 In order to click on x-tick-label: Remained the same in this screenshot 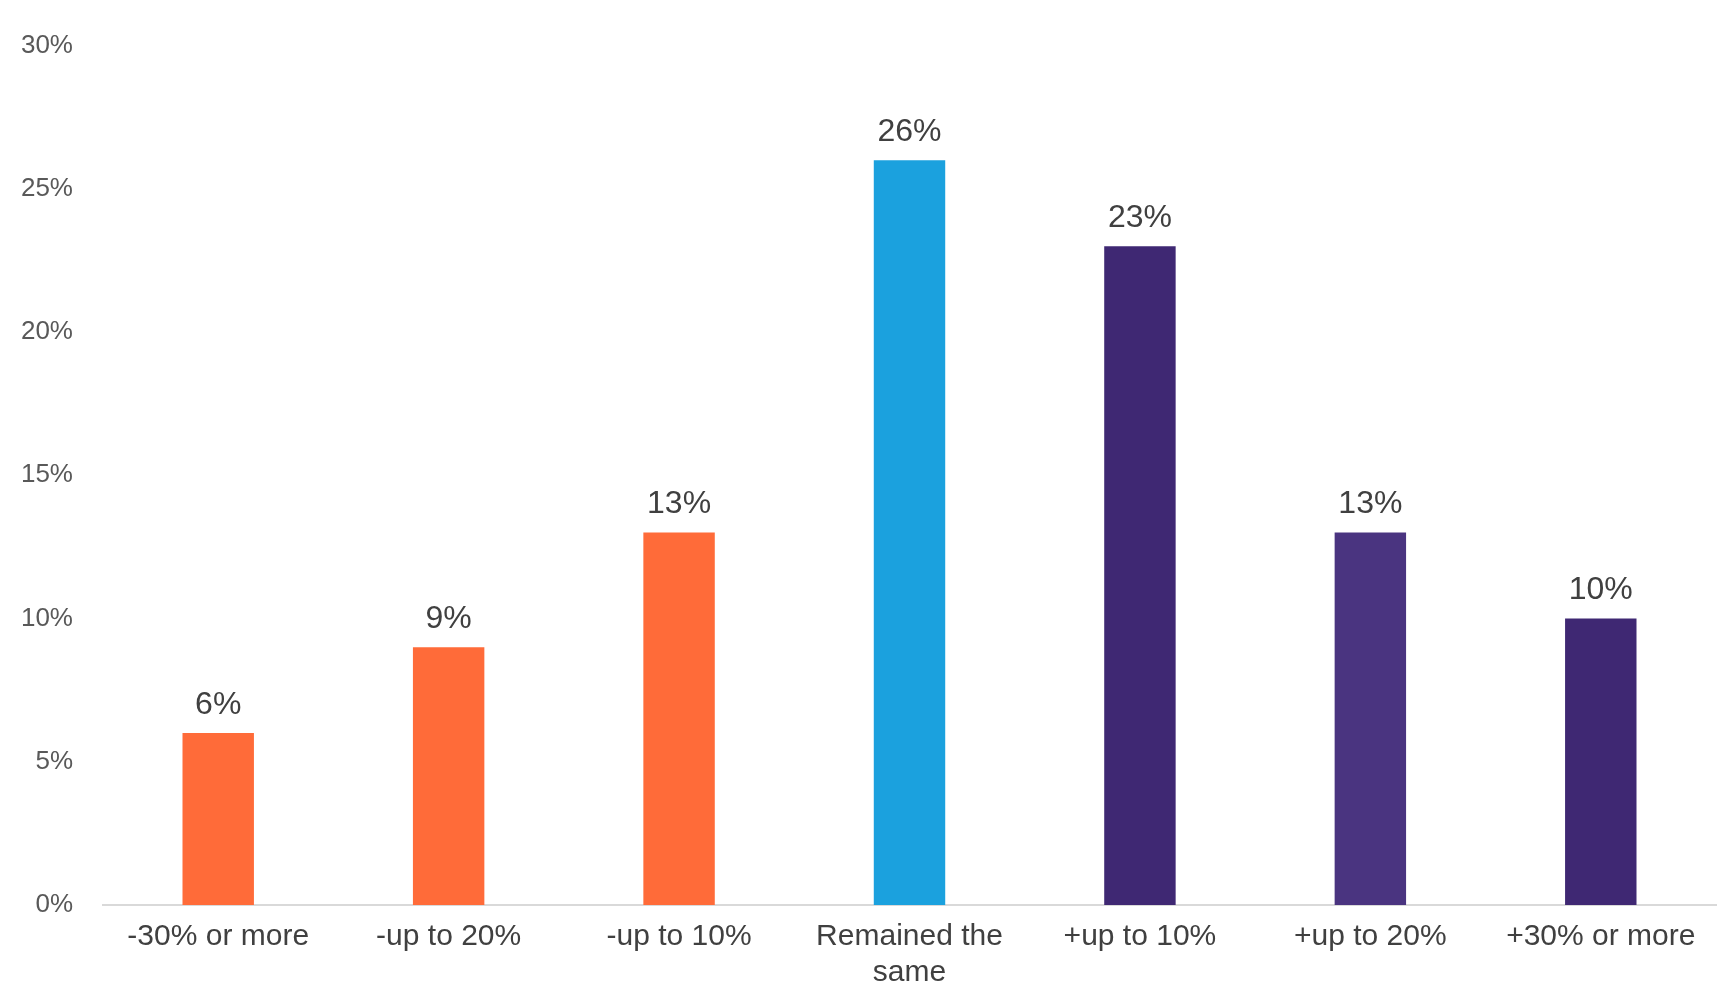, I will do `click(909, 953)`.